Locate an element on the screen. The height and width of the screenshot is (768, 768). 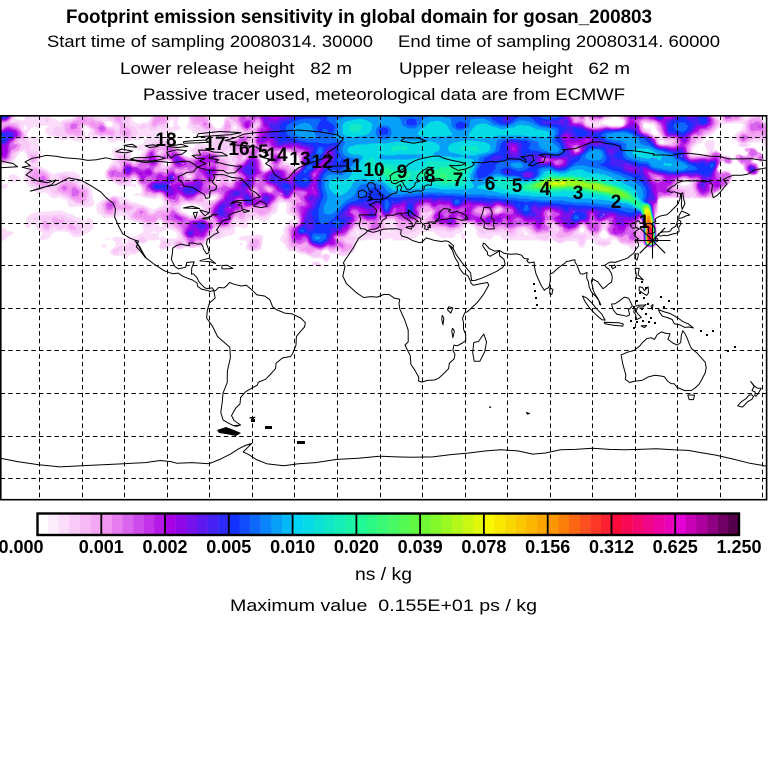
svg-text: 11 is located at coordinates (352, 166).